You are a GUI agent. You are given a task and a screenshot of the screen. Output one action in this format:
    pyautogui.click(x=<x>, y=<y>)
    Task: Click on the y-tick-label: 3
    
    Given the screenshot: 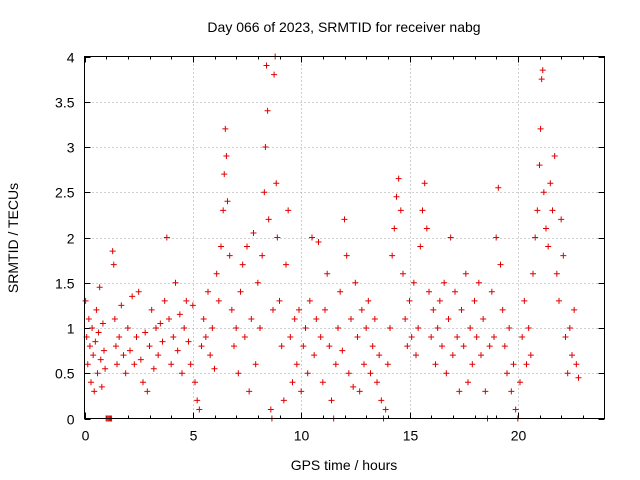 What is the action you would take?
    pyautogui.click(x=71, y=148)
    